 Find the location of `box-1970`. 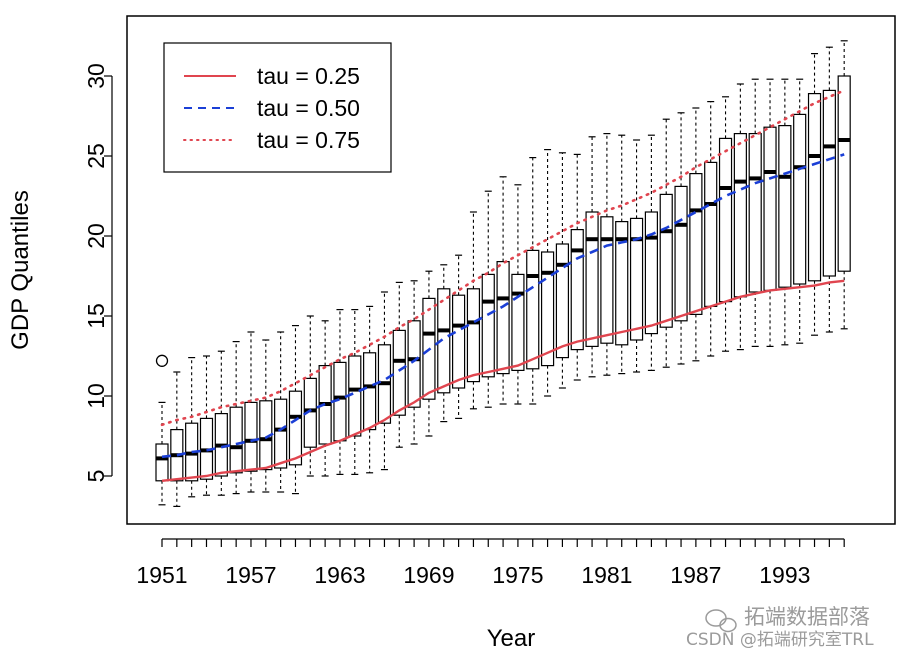

box-1970 is located at coordinates (444, 343).